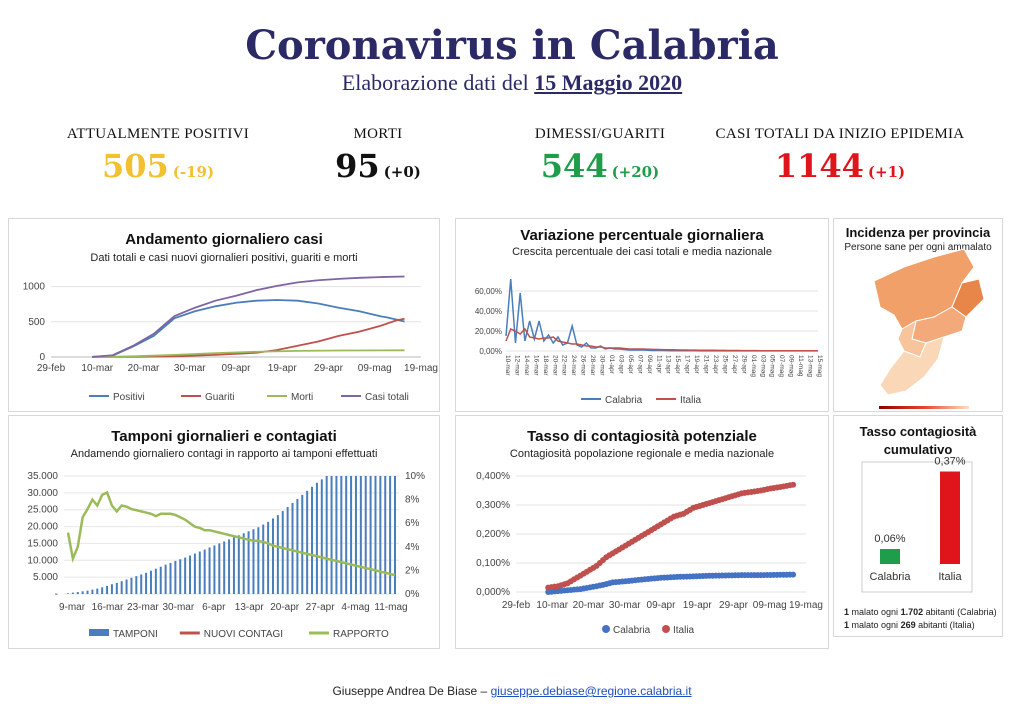 This screenshot has height=725, width=1024. What do you see at coordinates (591, 691) in the screenshot?
I see `footer-email-link: giuseppe.debiase@regione.calabria.it` at bounding box center [591, 691].